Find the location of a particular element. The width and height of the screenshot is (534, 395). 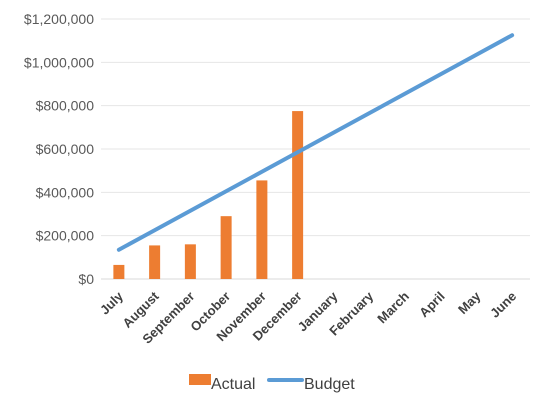

y-tick-label: $600,000 is located at coordinates (65, 149).